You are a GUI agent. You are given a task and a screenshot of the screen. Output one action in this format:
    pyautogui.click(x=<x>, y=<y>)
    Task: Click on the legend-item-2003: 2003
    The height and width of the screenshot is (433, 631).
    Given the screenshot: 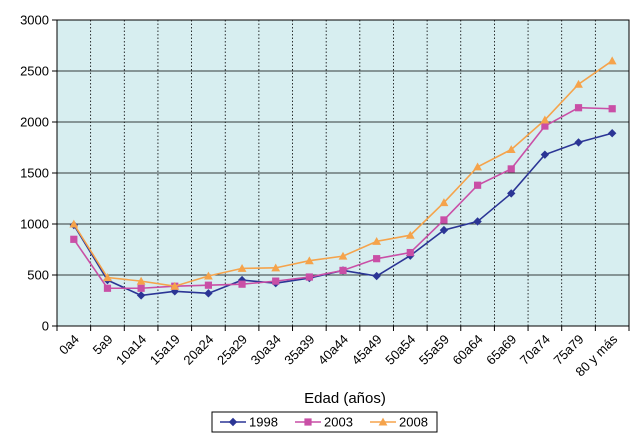 What is the action you would take?
    pyautogui.click(x=324, y=422)
    